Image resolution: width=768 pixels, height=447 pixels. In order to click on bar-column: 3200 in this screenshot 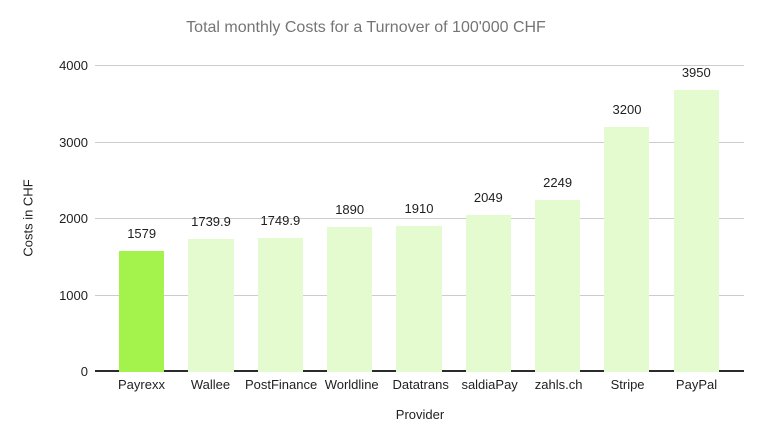, I will do `click(626, 218)`.